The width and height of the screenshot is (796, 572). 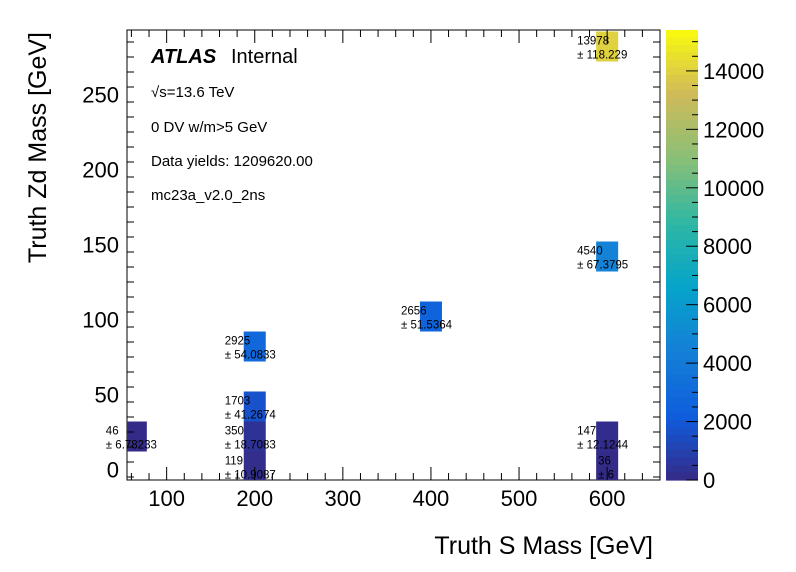 I want to click on palette-tick-label: 0, so click(x=709, y=480).